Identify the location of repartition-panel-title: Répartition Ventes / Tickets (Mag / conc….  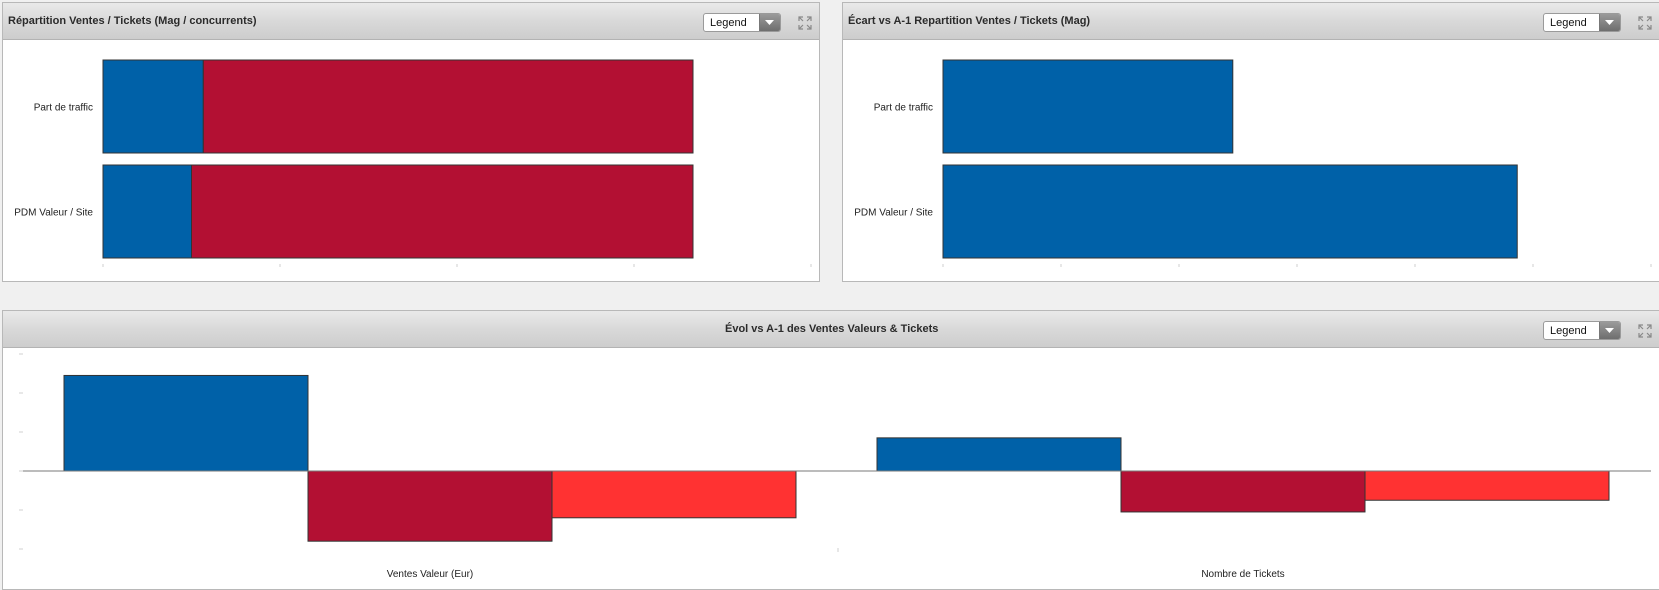
(132, 21).